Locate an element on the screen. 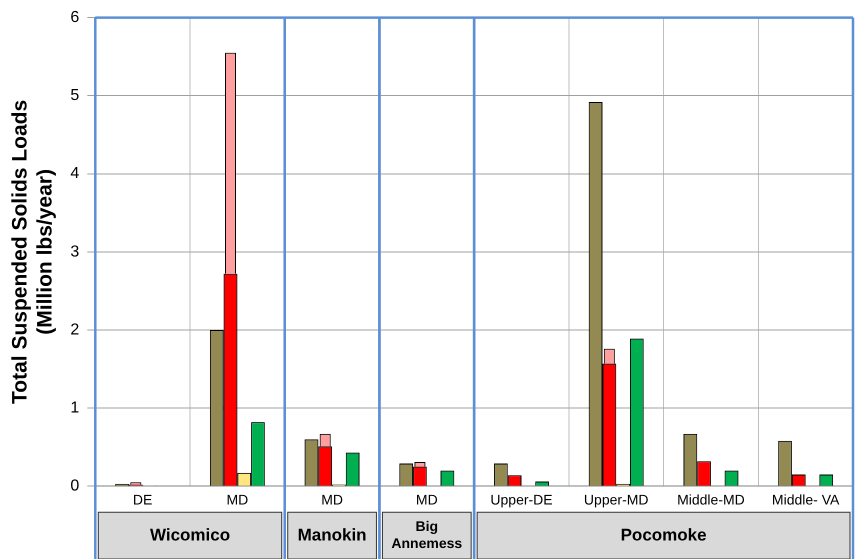 The height and width of the screenshot is (559, 855). y-axis-title: Total Suspended Solids Loads (Million lbs/year) is located at coordinates (32, 252).